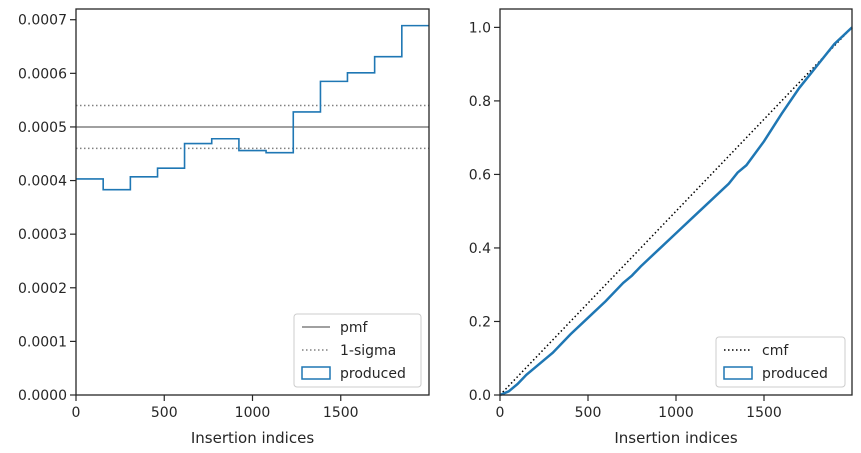 The image size is (861, 453). What do you see at coordinates (480, 28) in the screenshot?
I see `y-tick-label: 1.0` at bounding box center [480, 28].